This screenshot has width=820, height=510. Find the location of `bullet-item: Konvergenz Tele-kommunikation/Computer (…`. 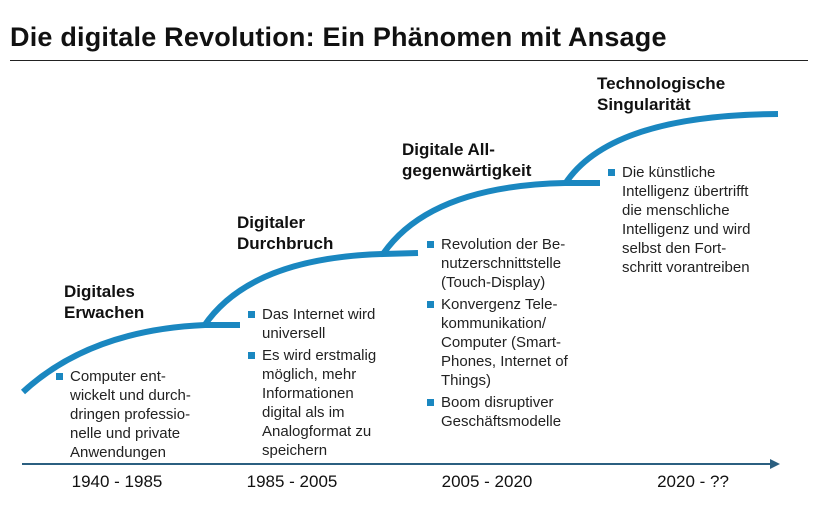

bullet-item: Konvergenz Tele-kommunikation/Computer (… is located at coordinates (497, 342).